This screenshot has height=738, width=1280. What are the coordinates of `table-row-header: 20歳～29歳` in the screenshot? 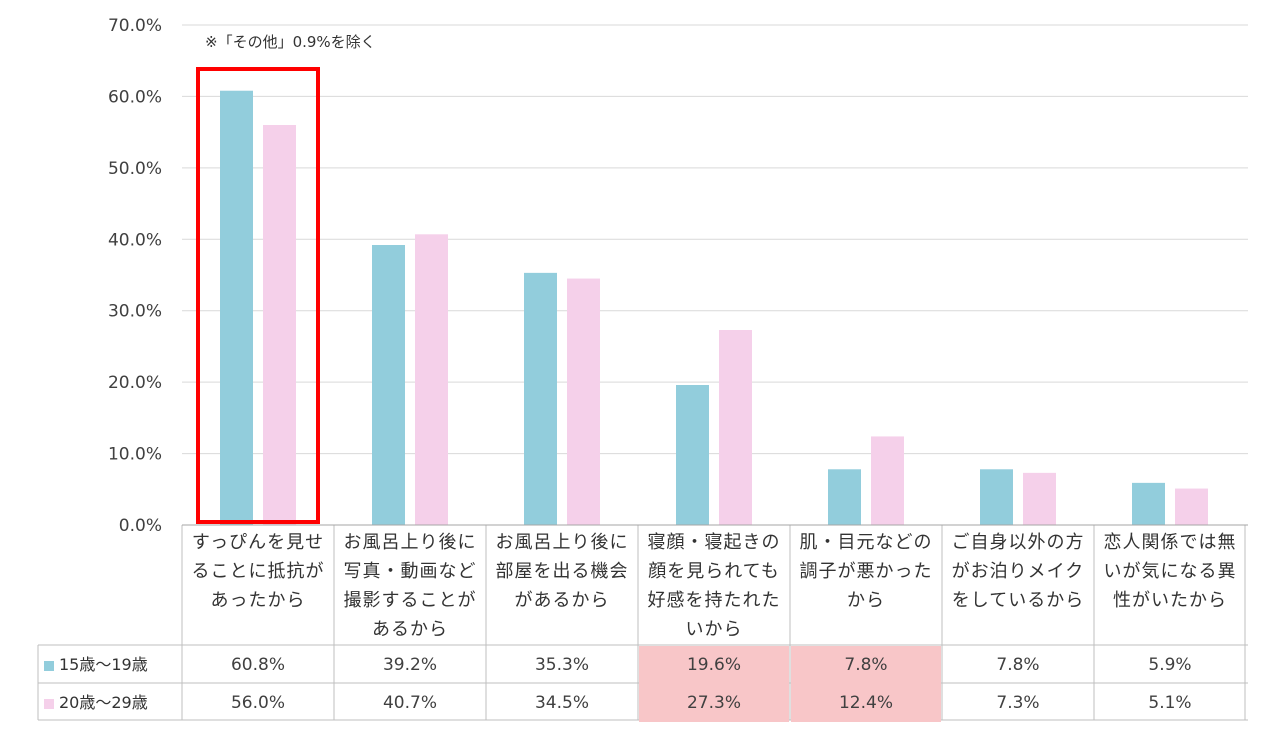 It's located at (109, 703).